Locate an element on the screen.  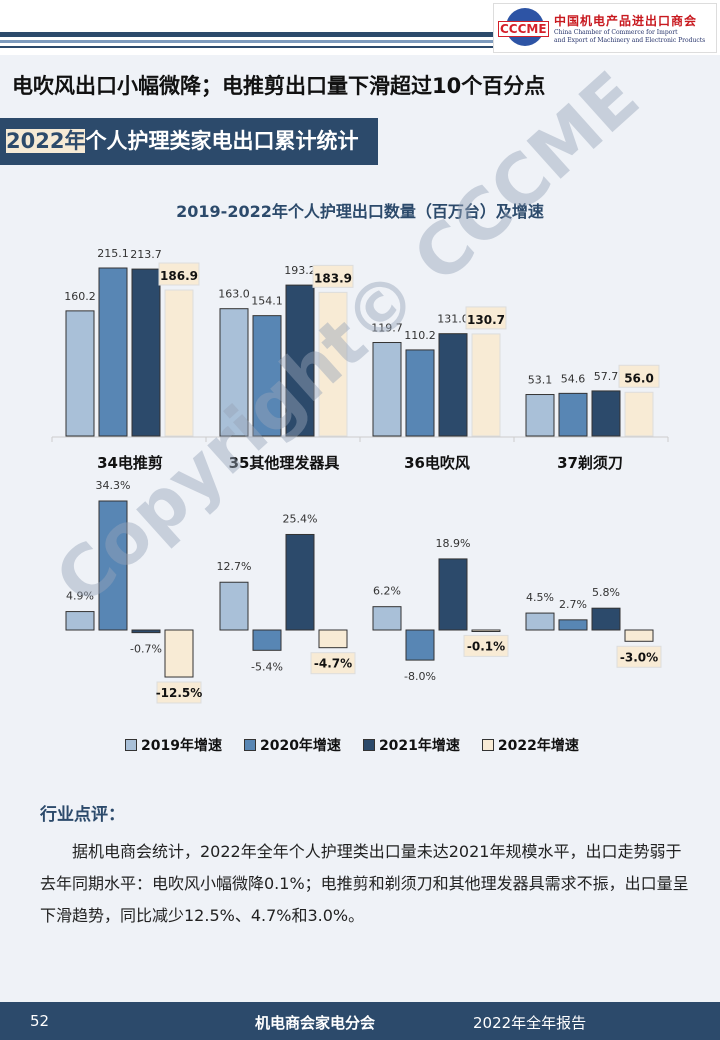
data-label: -3.0% is located at coordinates (639, 657).